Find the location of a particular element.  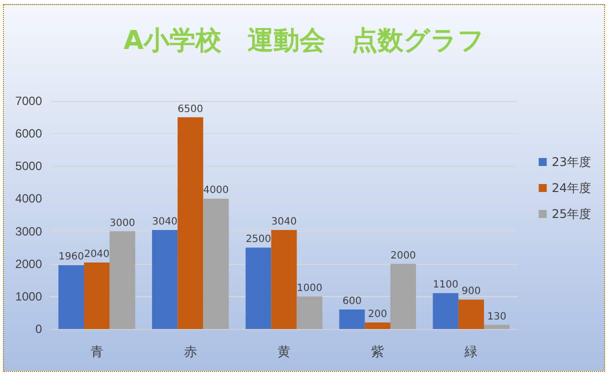

chart-title: A小学校 運動会 点数グラフ is located at coordinates (304, 41).